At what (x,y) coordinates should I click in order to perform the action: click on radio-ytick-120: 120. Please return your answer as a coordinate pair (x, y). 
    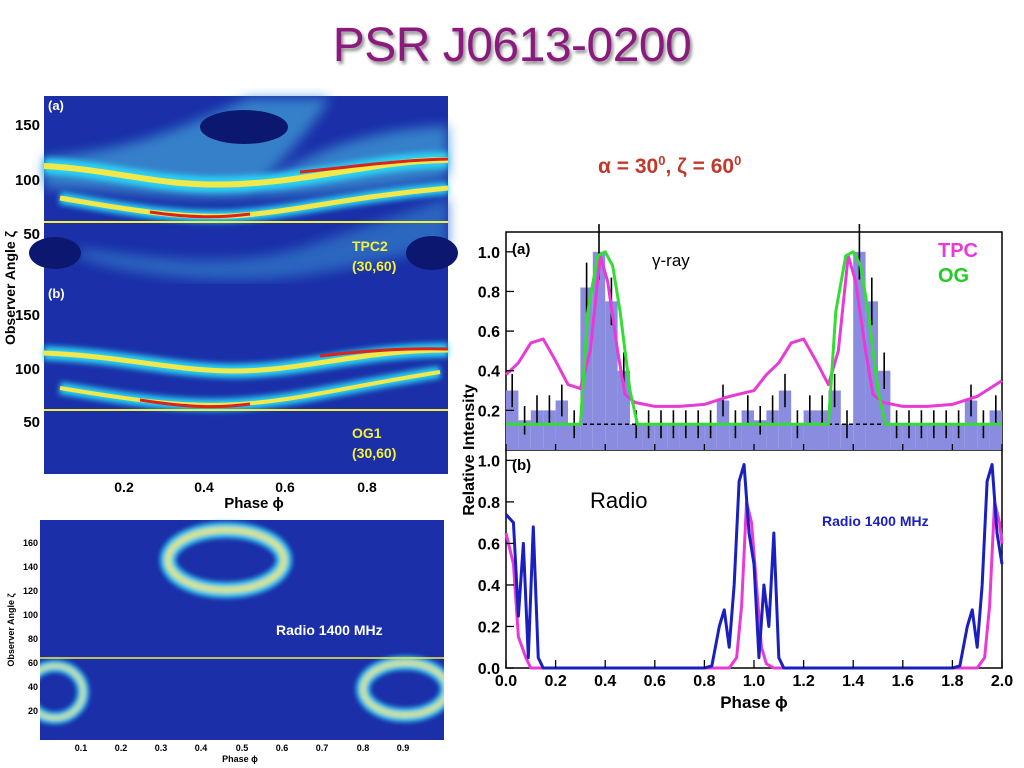
    Looking at the image, I should click on (30, 591).